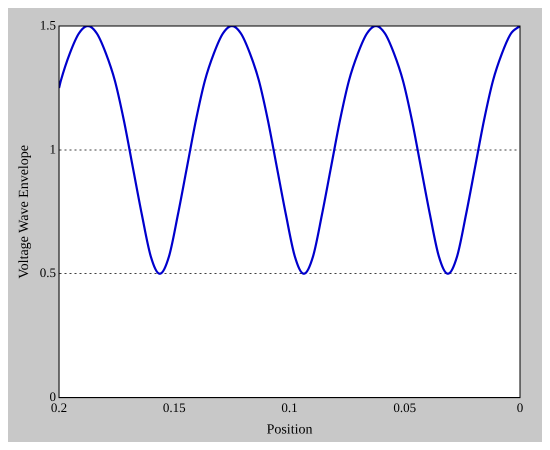  What do you see at coordinates (48, 272) in the screenshot?
I see `y-tick-label: 0.5` at bounding box center [48, 272].